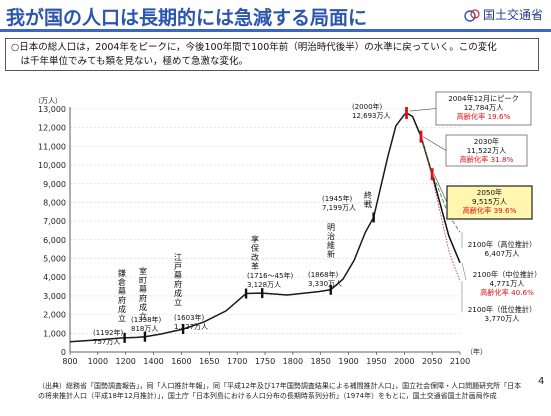 The width and height of the screenshot is (551, 416). I want to click on y-tick-label: 13,000, so click(52, 109).